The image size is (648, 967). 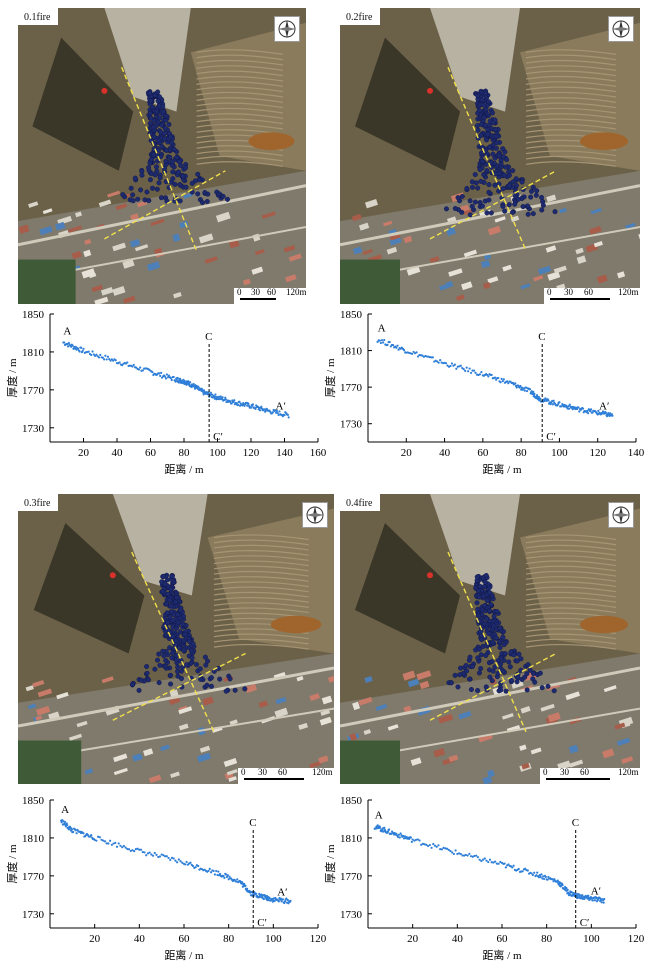 What do you see at coordinates (176, 380) in the screenshot?
I see `profile-series` at bounding box center [176, 380].